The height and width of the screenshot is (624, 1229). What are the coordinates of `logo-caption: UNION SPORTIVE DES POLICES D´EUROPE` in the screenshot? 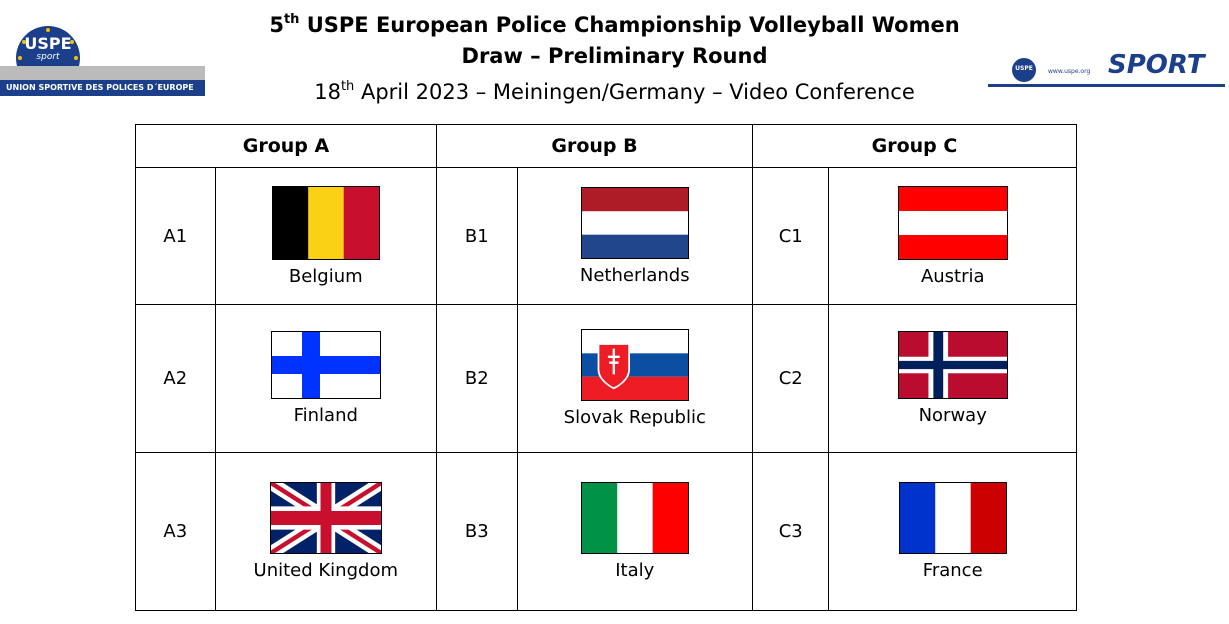 It's located at (100, 87).